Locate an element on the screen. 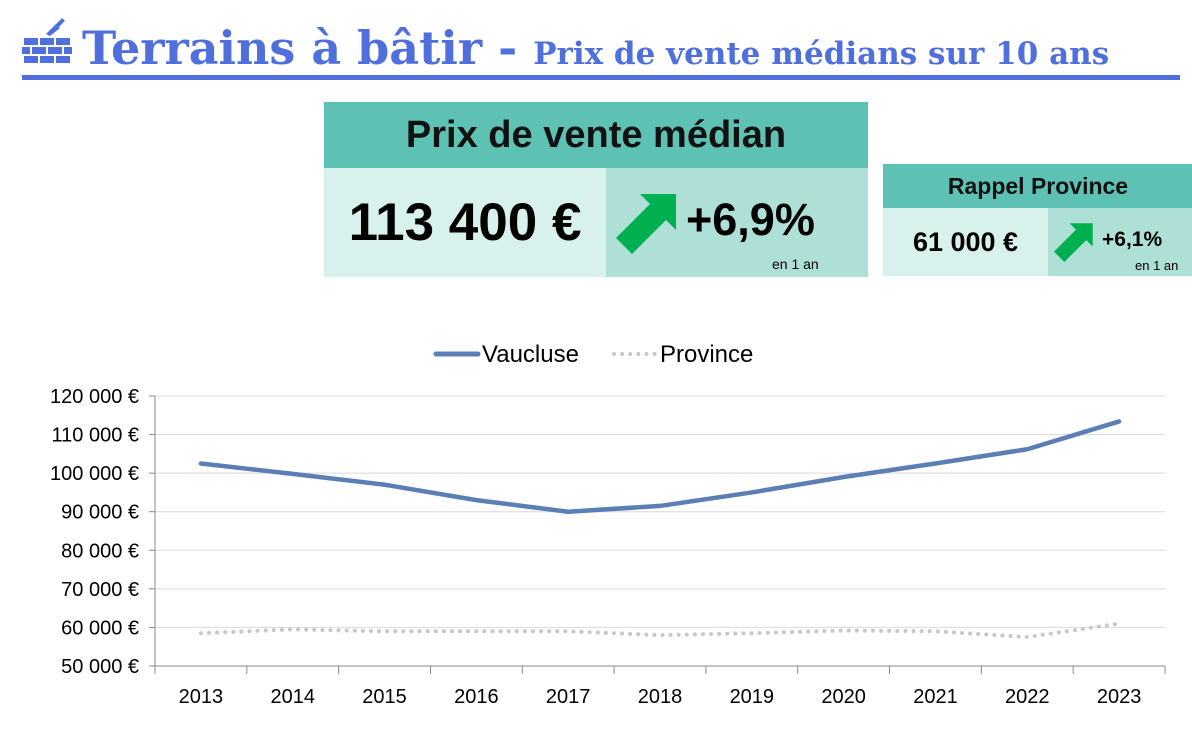 This screenshot has height=745, width=1192. x-tick-label: 2022 is located at coordinates (1027, 697).